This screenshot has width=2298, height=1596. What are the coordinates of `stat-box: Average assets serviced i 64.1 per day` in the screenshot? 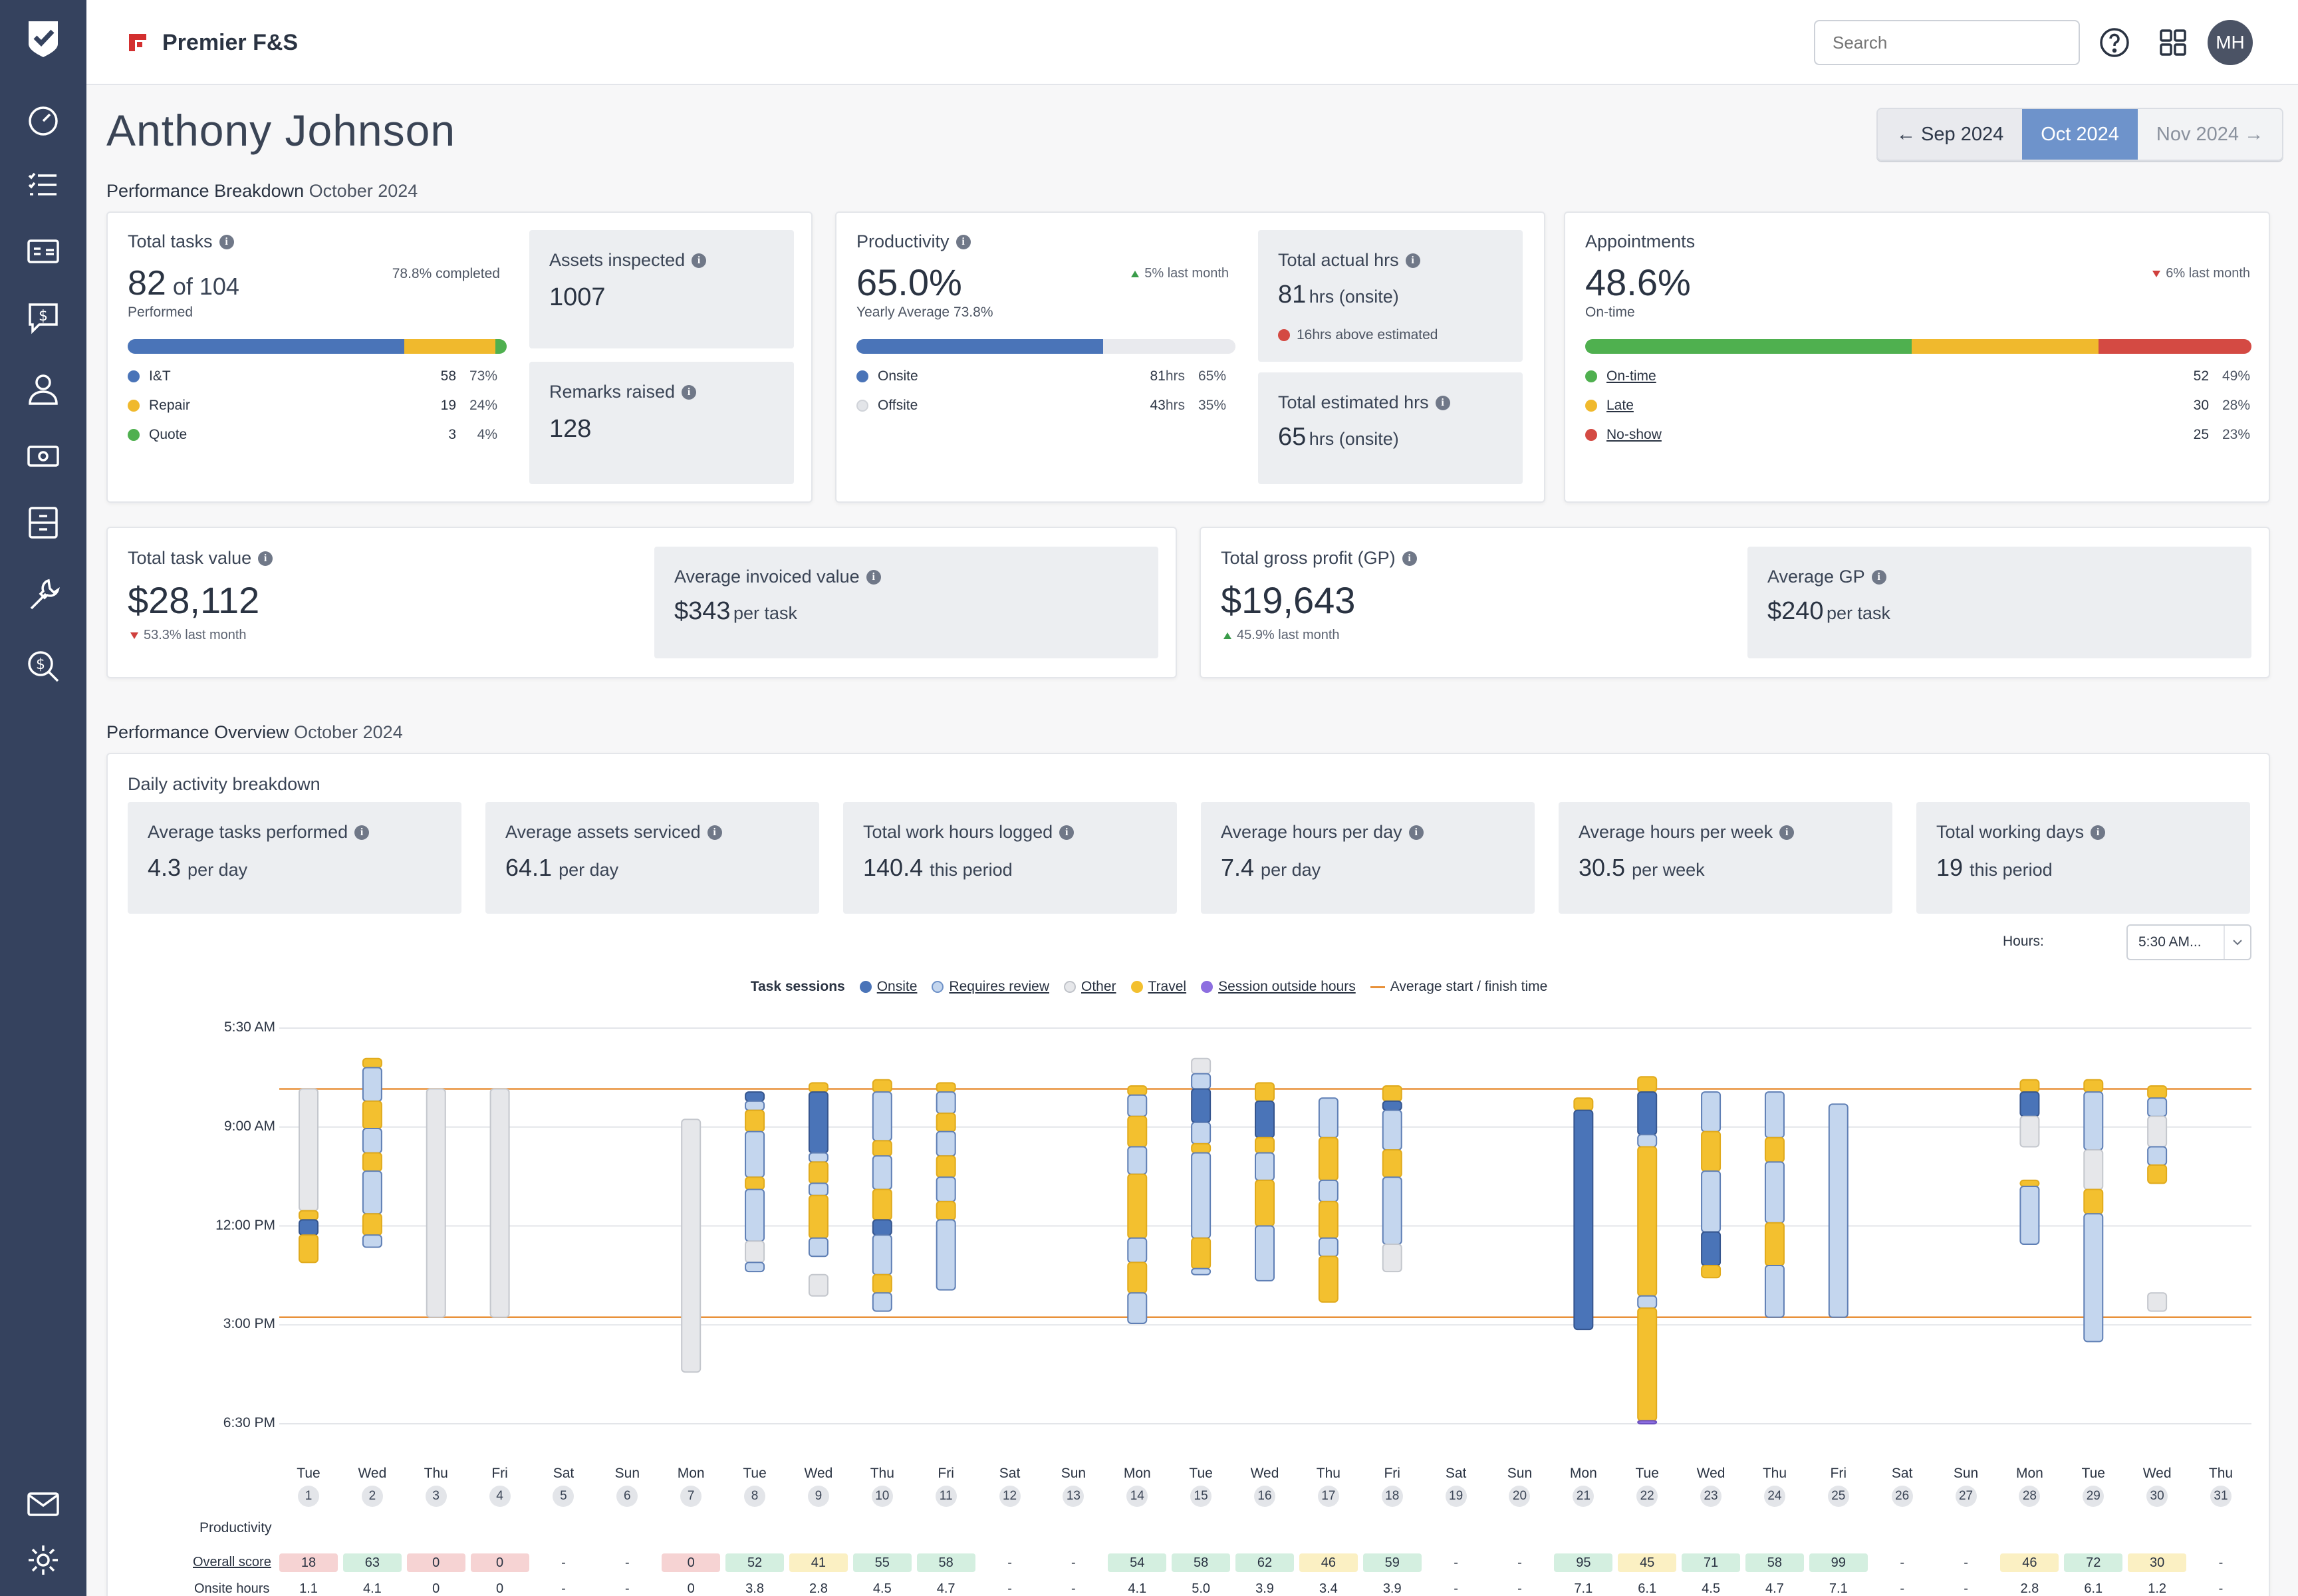 It's located at (652, 858).